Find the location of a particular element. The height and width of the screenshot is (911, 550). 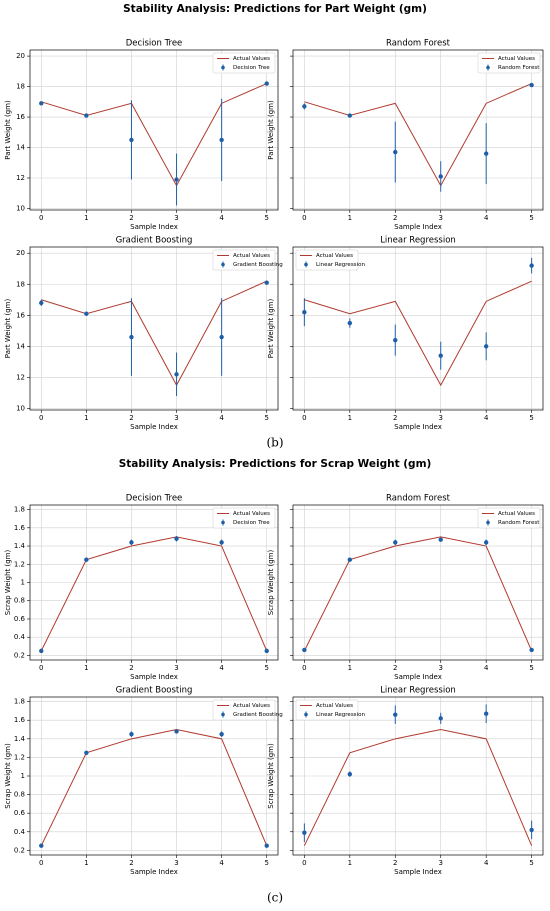

y-tick-label: 0.4 is located at coordinates (20, 637).